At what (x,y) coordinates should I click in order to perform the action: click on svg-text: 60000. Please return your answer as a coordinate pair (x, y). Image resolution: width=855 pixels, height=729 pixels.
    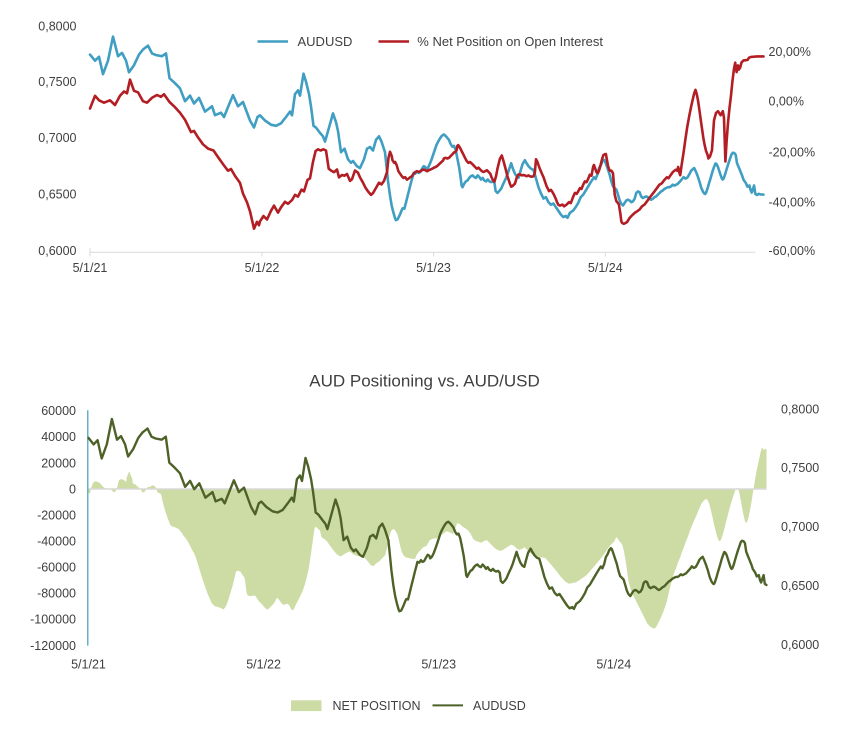
    Looking at the image, I should click on (58, 411).